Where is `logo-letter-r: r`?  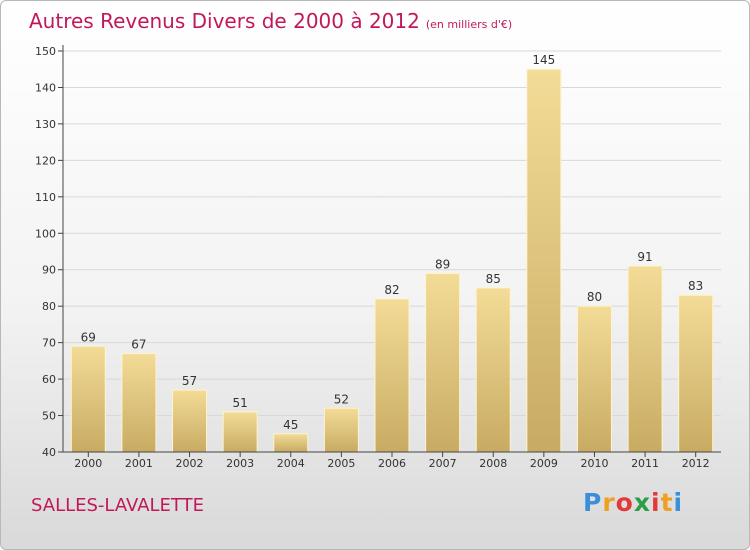
logo-letter-r: r is located at coordinates (609, 502).